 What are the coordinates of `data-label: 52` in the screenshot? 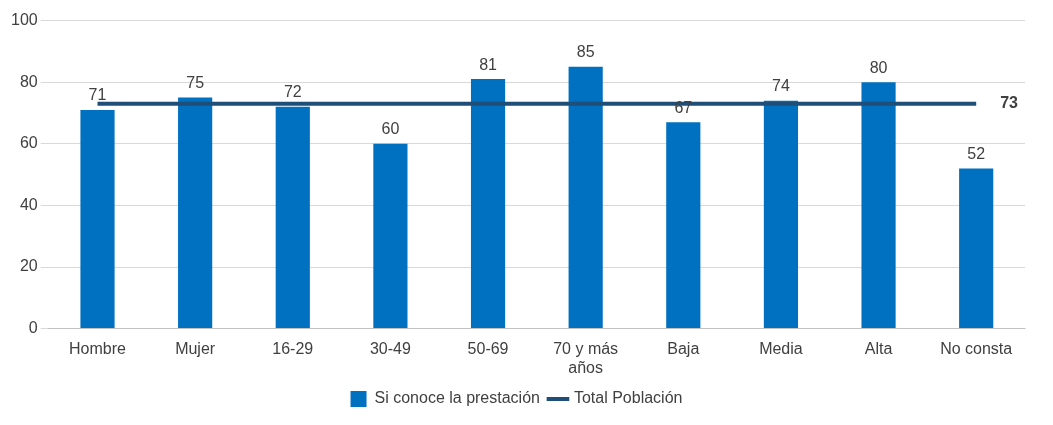 It's located at (976, 153).